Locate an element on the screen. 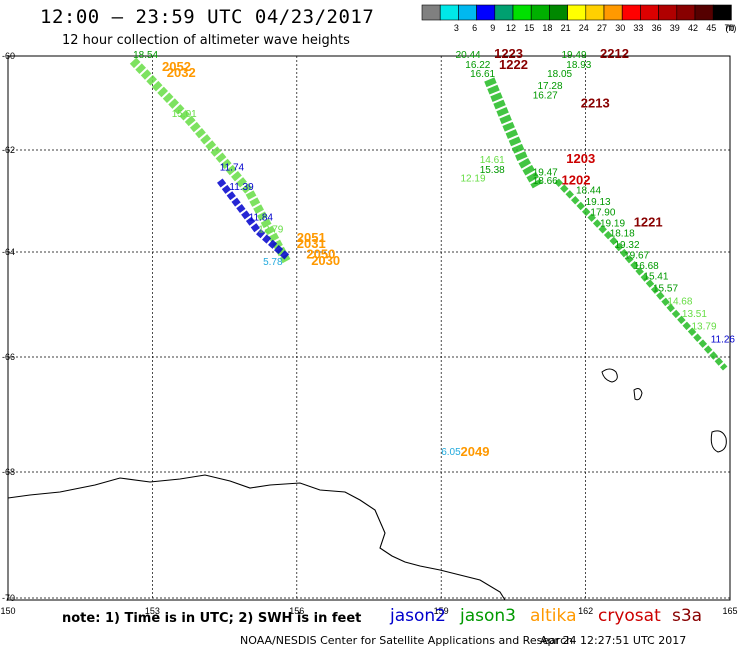  wave-height-label: 11.84 is located at coordinates (261, 217).